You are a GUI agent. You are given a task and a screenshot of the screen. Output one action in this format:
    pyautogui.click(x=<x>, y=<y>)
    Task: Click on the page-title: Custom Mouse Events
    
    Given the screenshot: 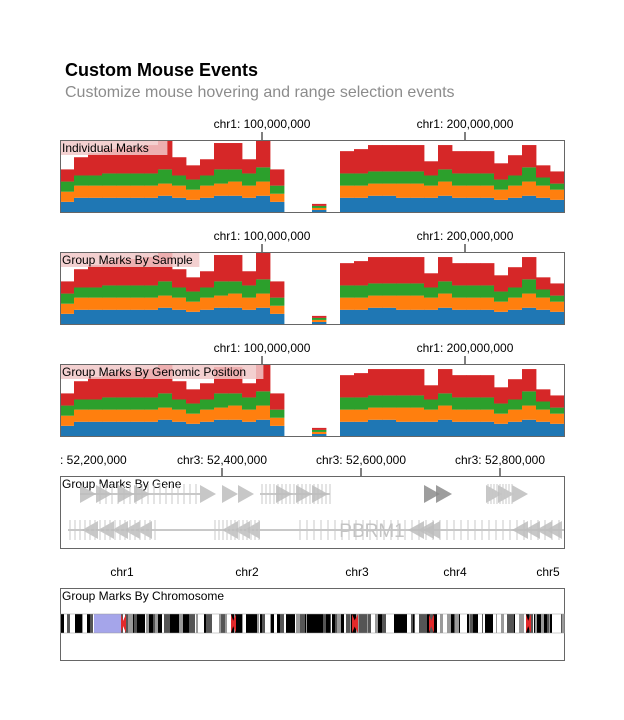 What is the action you would take?
    pyautogui.click(x=162, y=70)
    